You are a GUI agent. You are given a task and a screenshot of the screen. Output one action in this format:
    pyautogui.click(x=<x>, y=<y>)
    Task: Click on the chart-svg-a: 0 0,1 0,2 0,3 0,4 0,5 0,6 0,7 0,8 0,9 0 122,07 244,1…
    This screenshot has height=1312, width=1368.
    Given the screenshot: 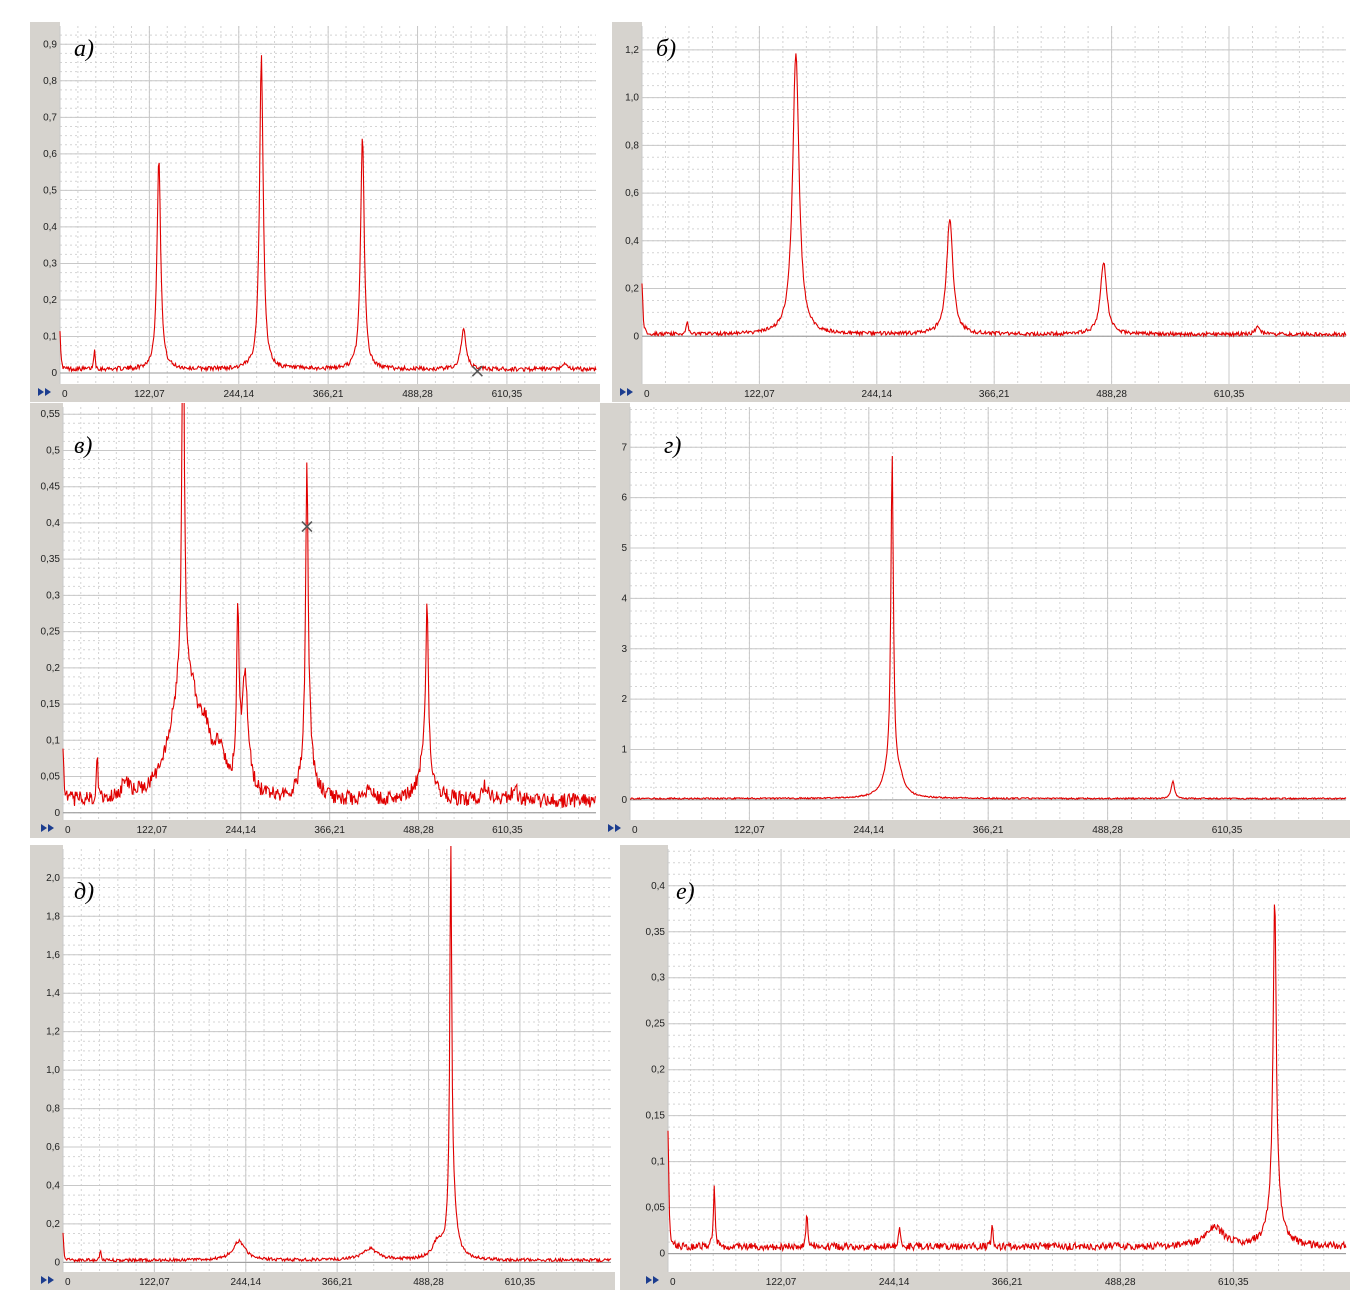 What is the action you would take?
    pyautogui.click(x=315, y=212)
    